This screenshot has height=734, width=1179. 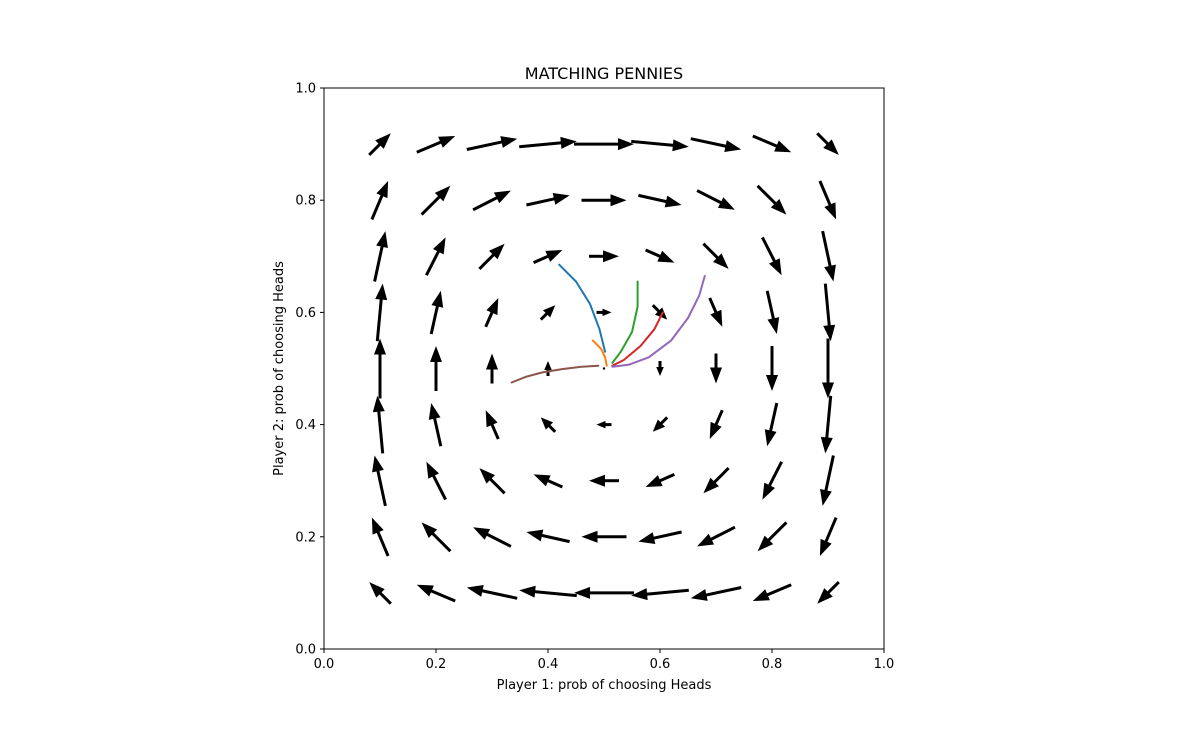 I want to click on y-axis-label: Player 2: prob of choosing Heads, so click(x=279, y=368).